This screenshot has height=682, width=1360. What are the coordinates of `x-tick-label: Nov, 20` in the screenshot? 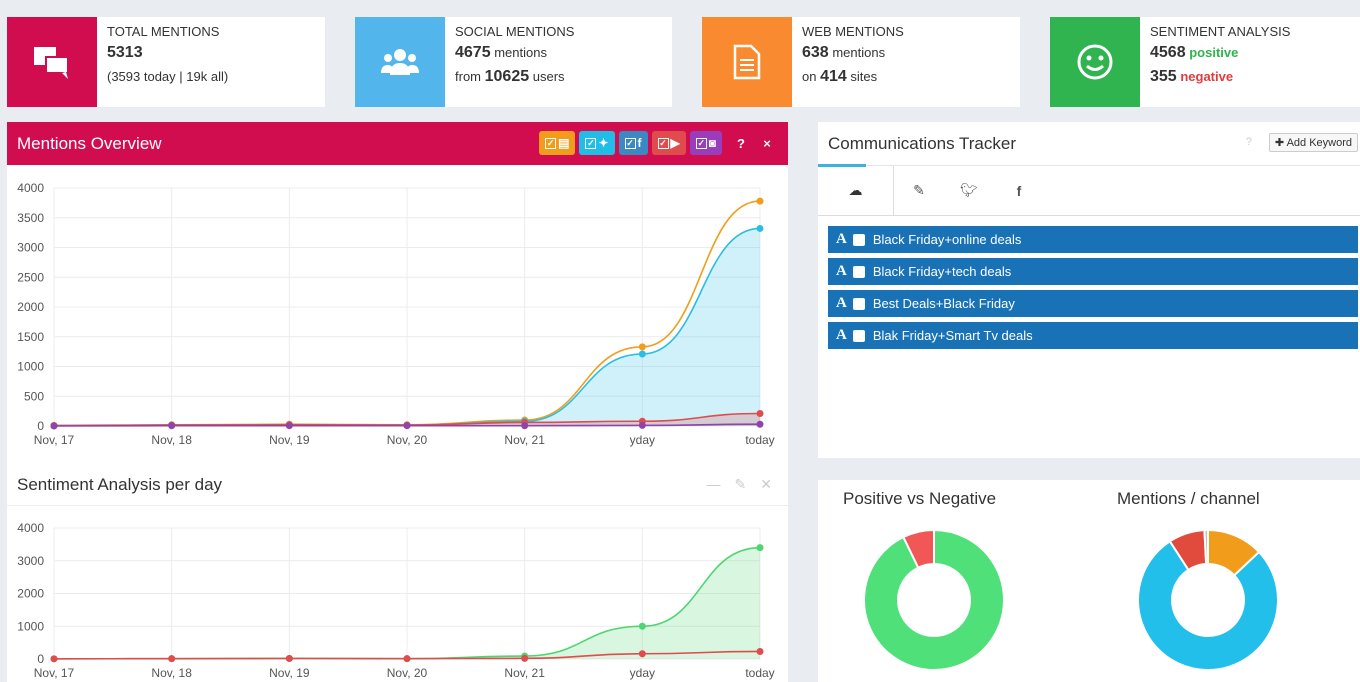 It's located at (407, 673).